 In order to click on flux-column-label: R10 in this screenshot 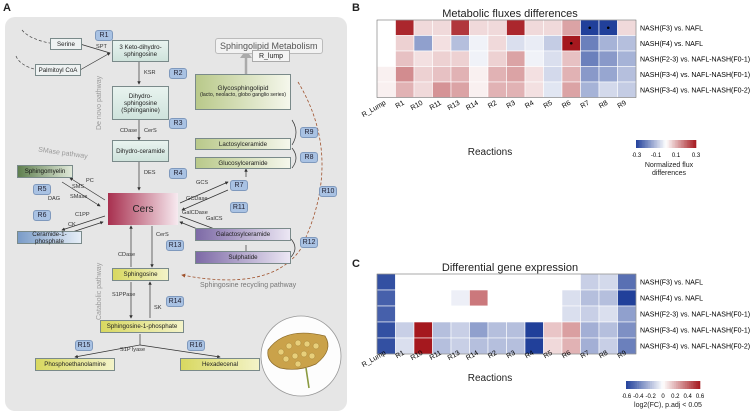, I will do `click(417, 106)`.